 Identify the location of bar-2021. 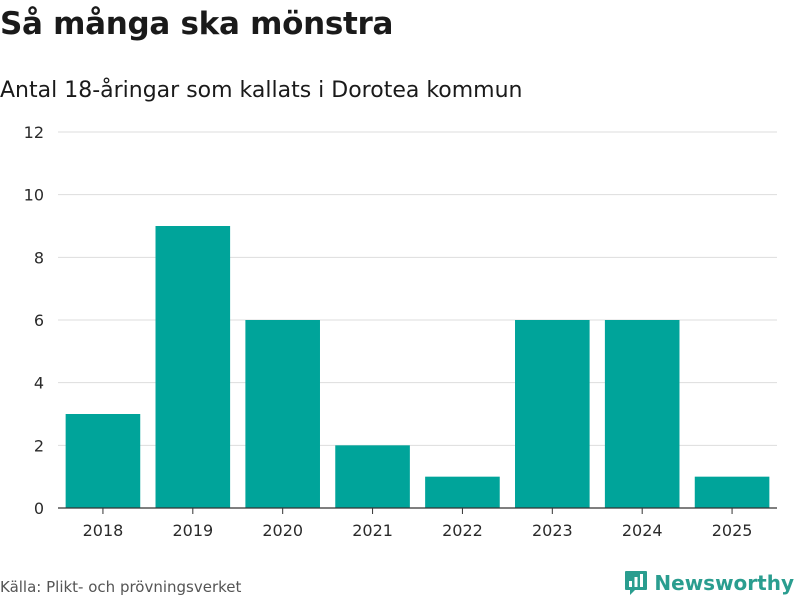
(372, 476).